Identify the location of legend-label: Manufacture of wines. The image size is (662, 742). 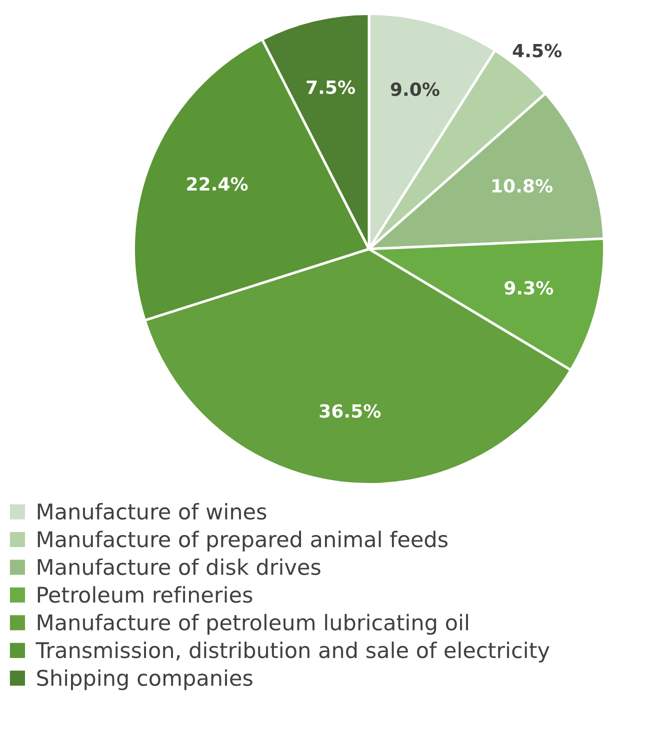
(152, 511).